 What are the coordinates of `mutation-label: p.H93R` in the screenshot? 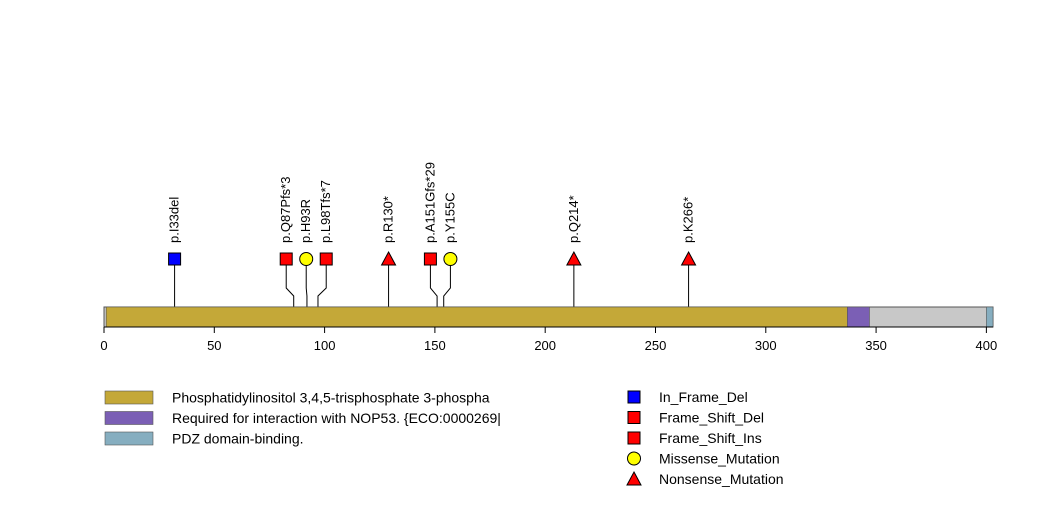 It's located at (305, 221).